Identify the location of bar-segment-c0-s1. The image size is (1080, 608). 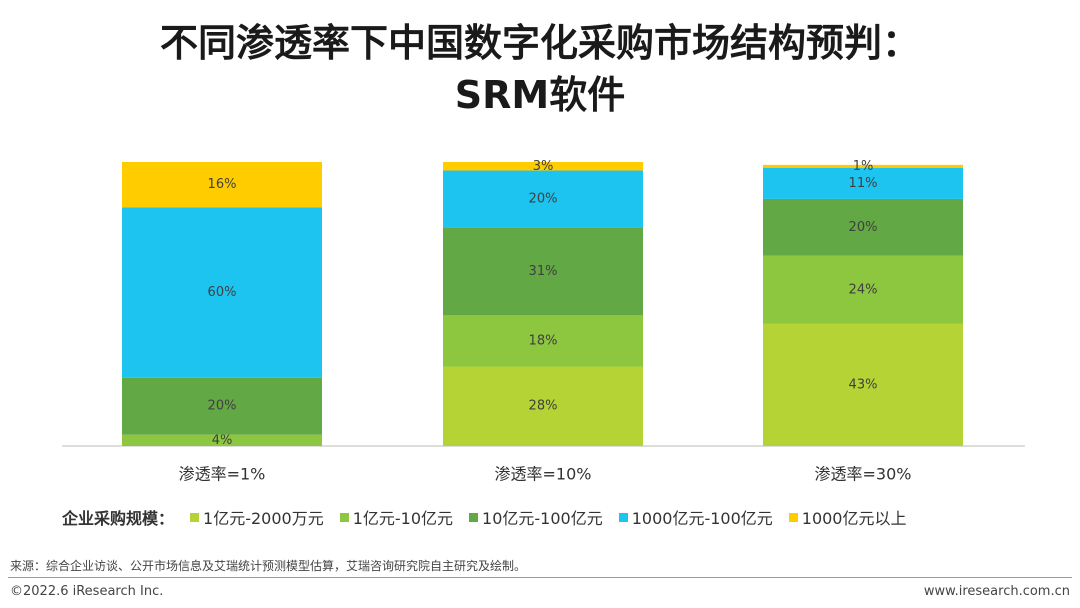
(222, 440).